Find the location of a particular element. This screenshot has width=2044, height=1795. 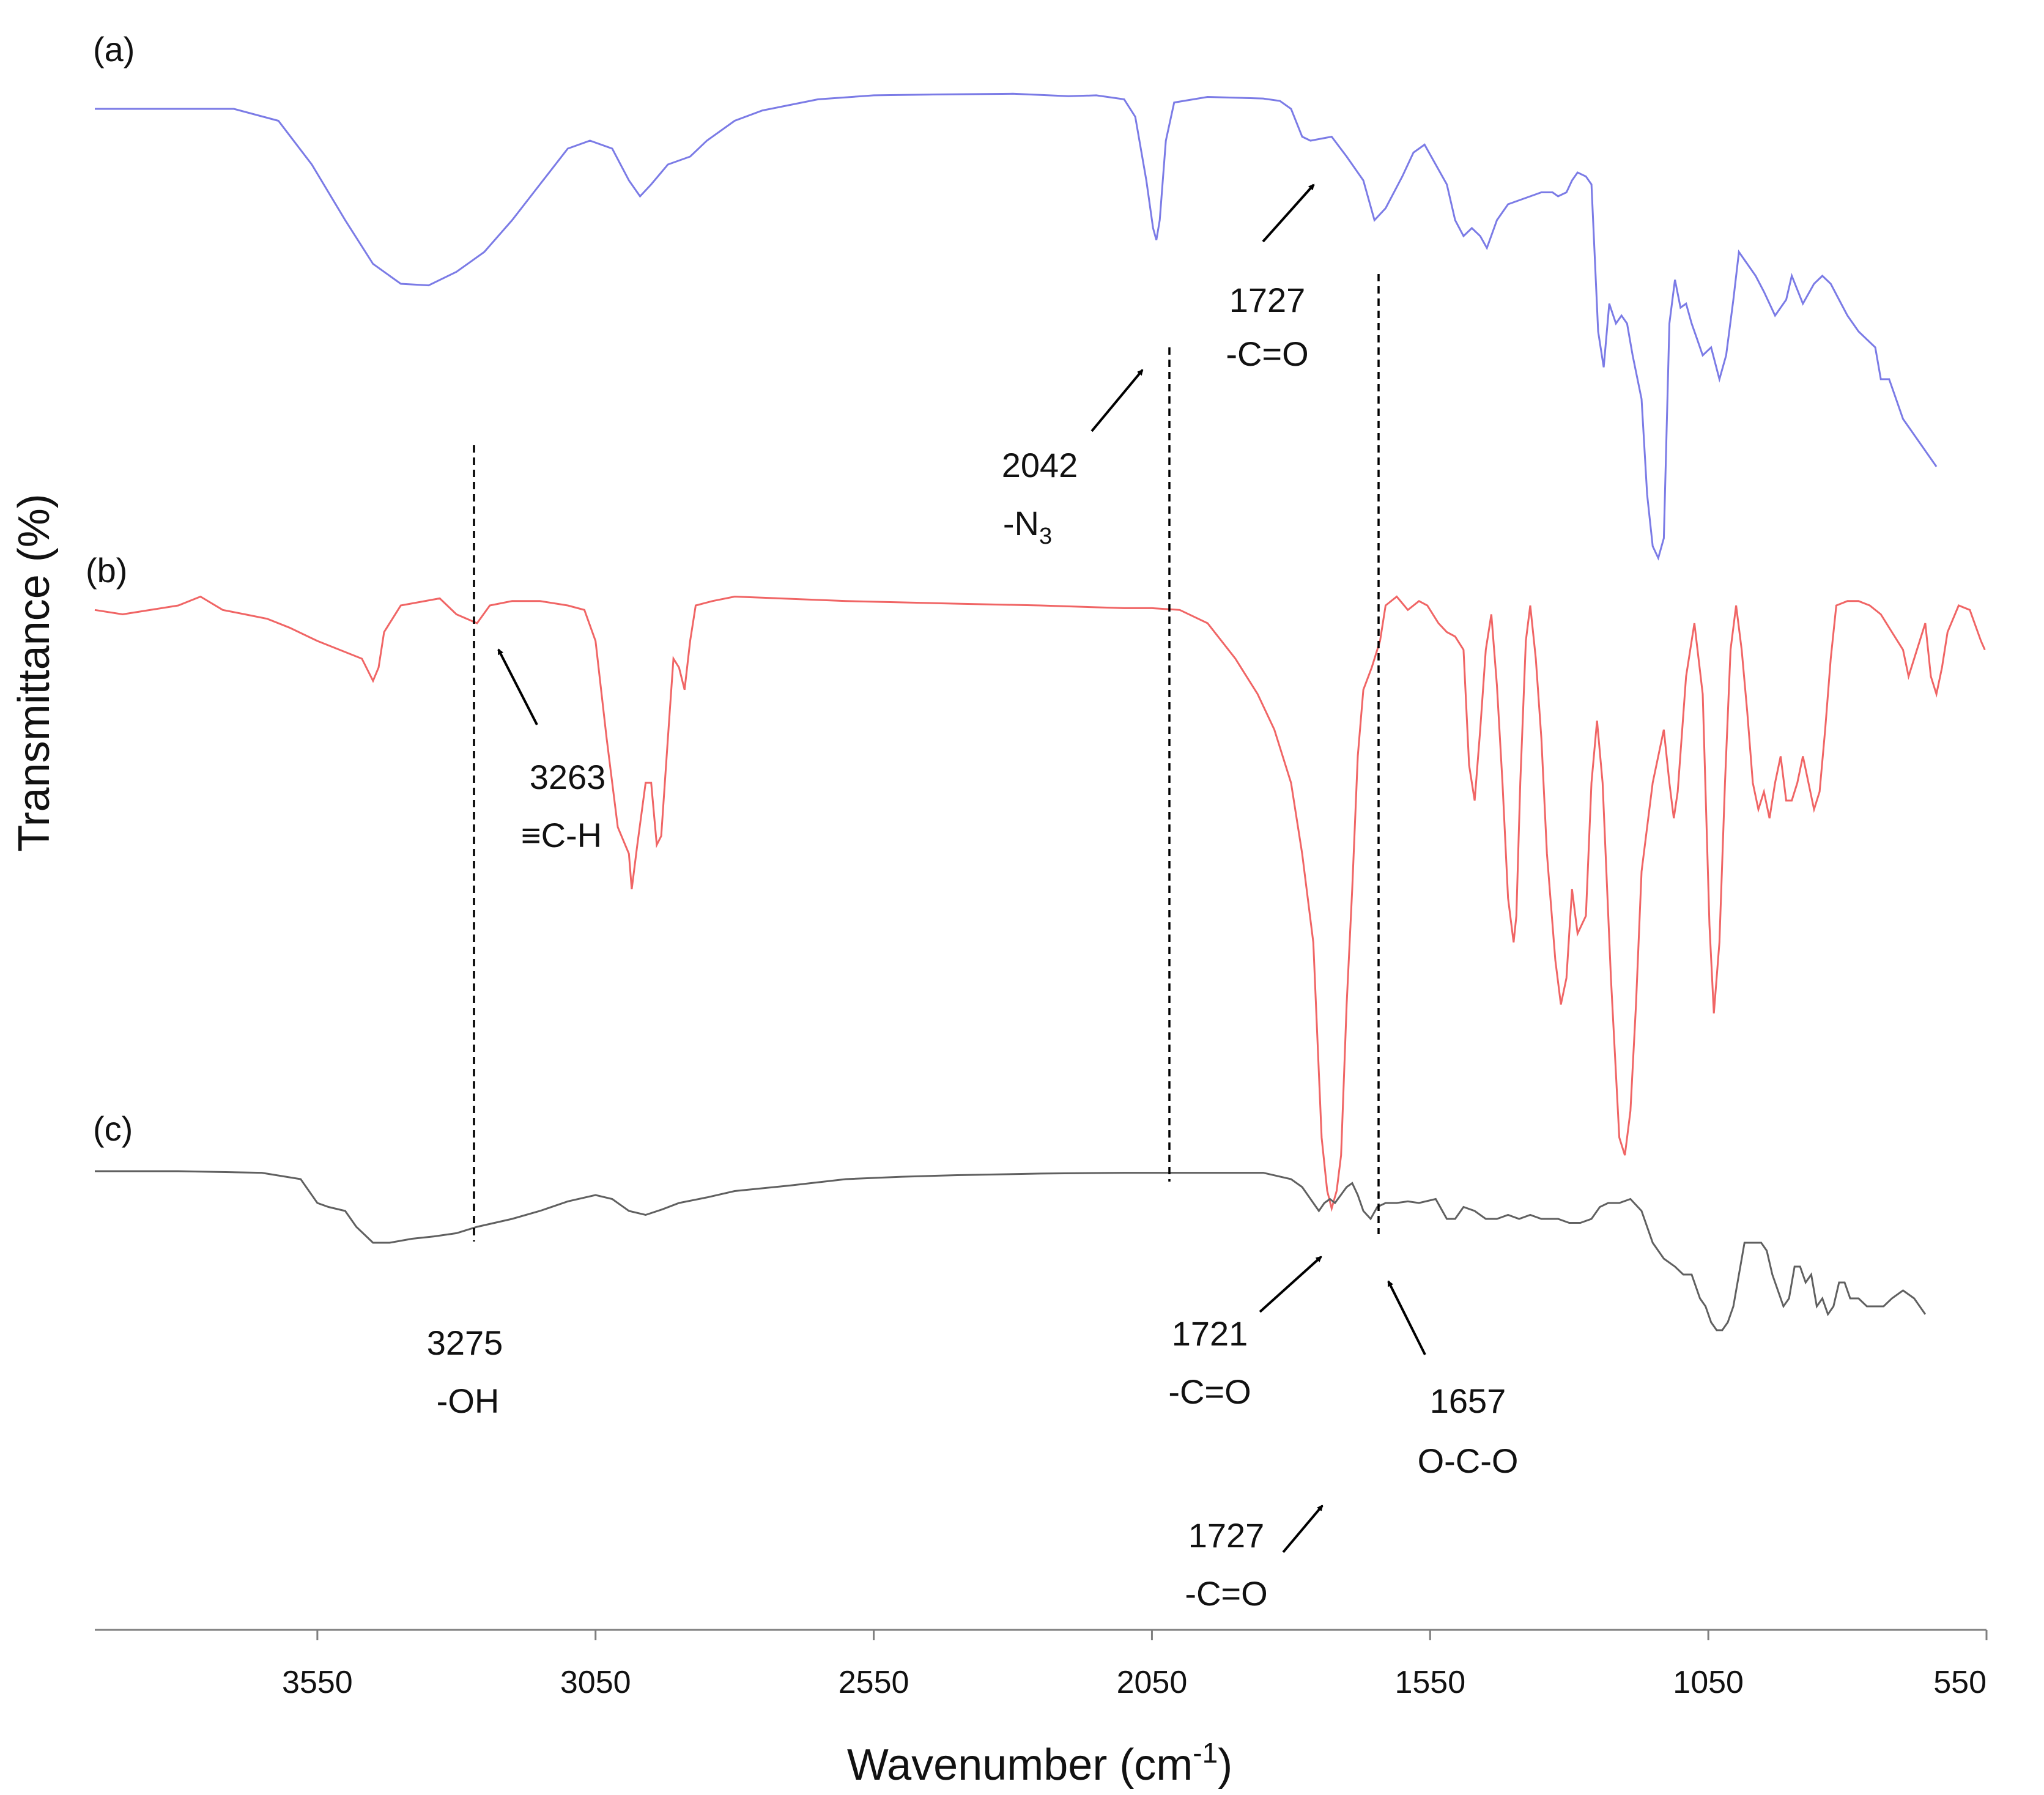

x-tick-label: 2050 is located at coordinates (1152, 1682).